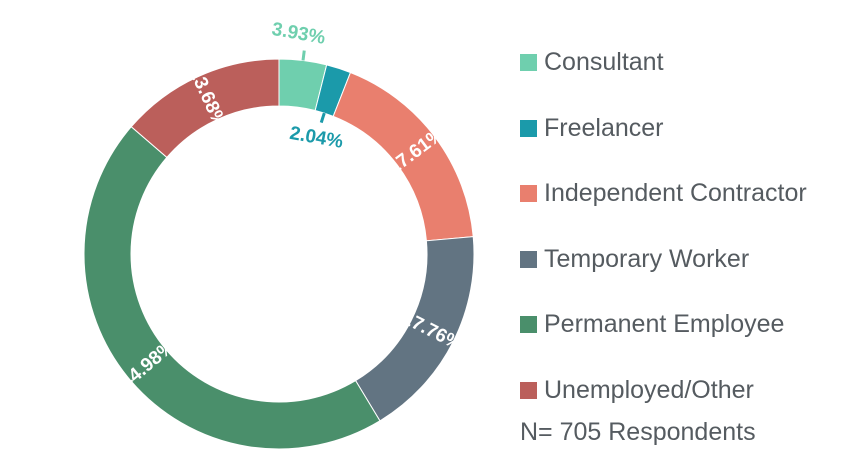  What do you see at coordinates (303, 55) in the screenshot?
I see `leader-line-consultant` at bounding box center [303, 55].